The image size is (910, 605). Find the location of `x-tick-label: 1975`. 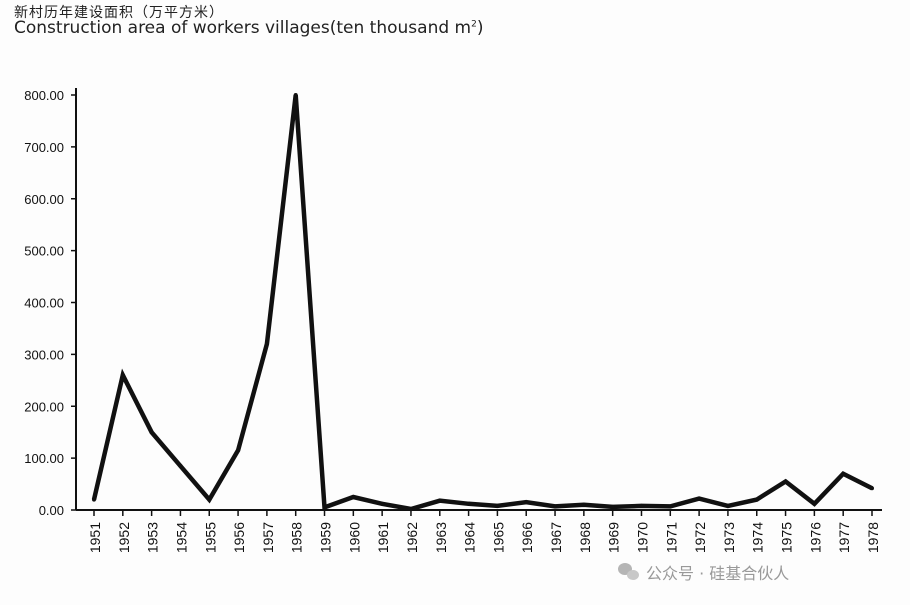

x-tick-label: 1975 is located at coordinates (787, 537).